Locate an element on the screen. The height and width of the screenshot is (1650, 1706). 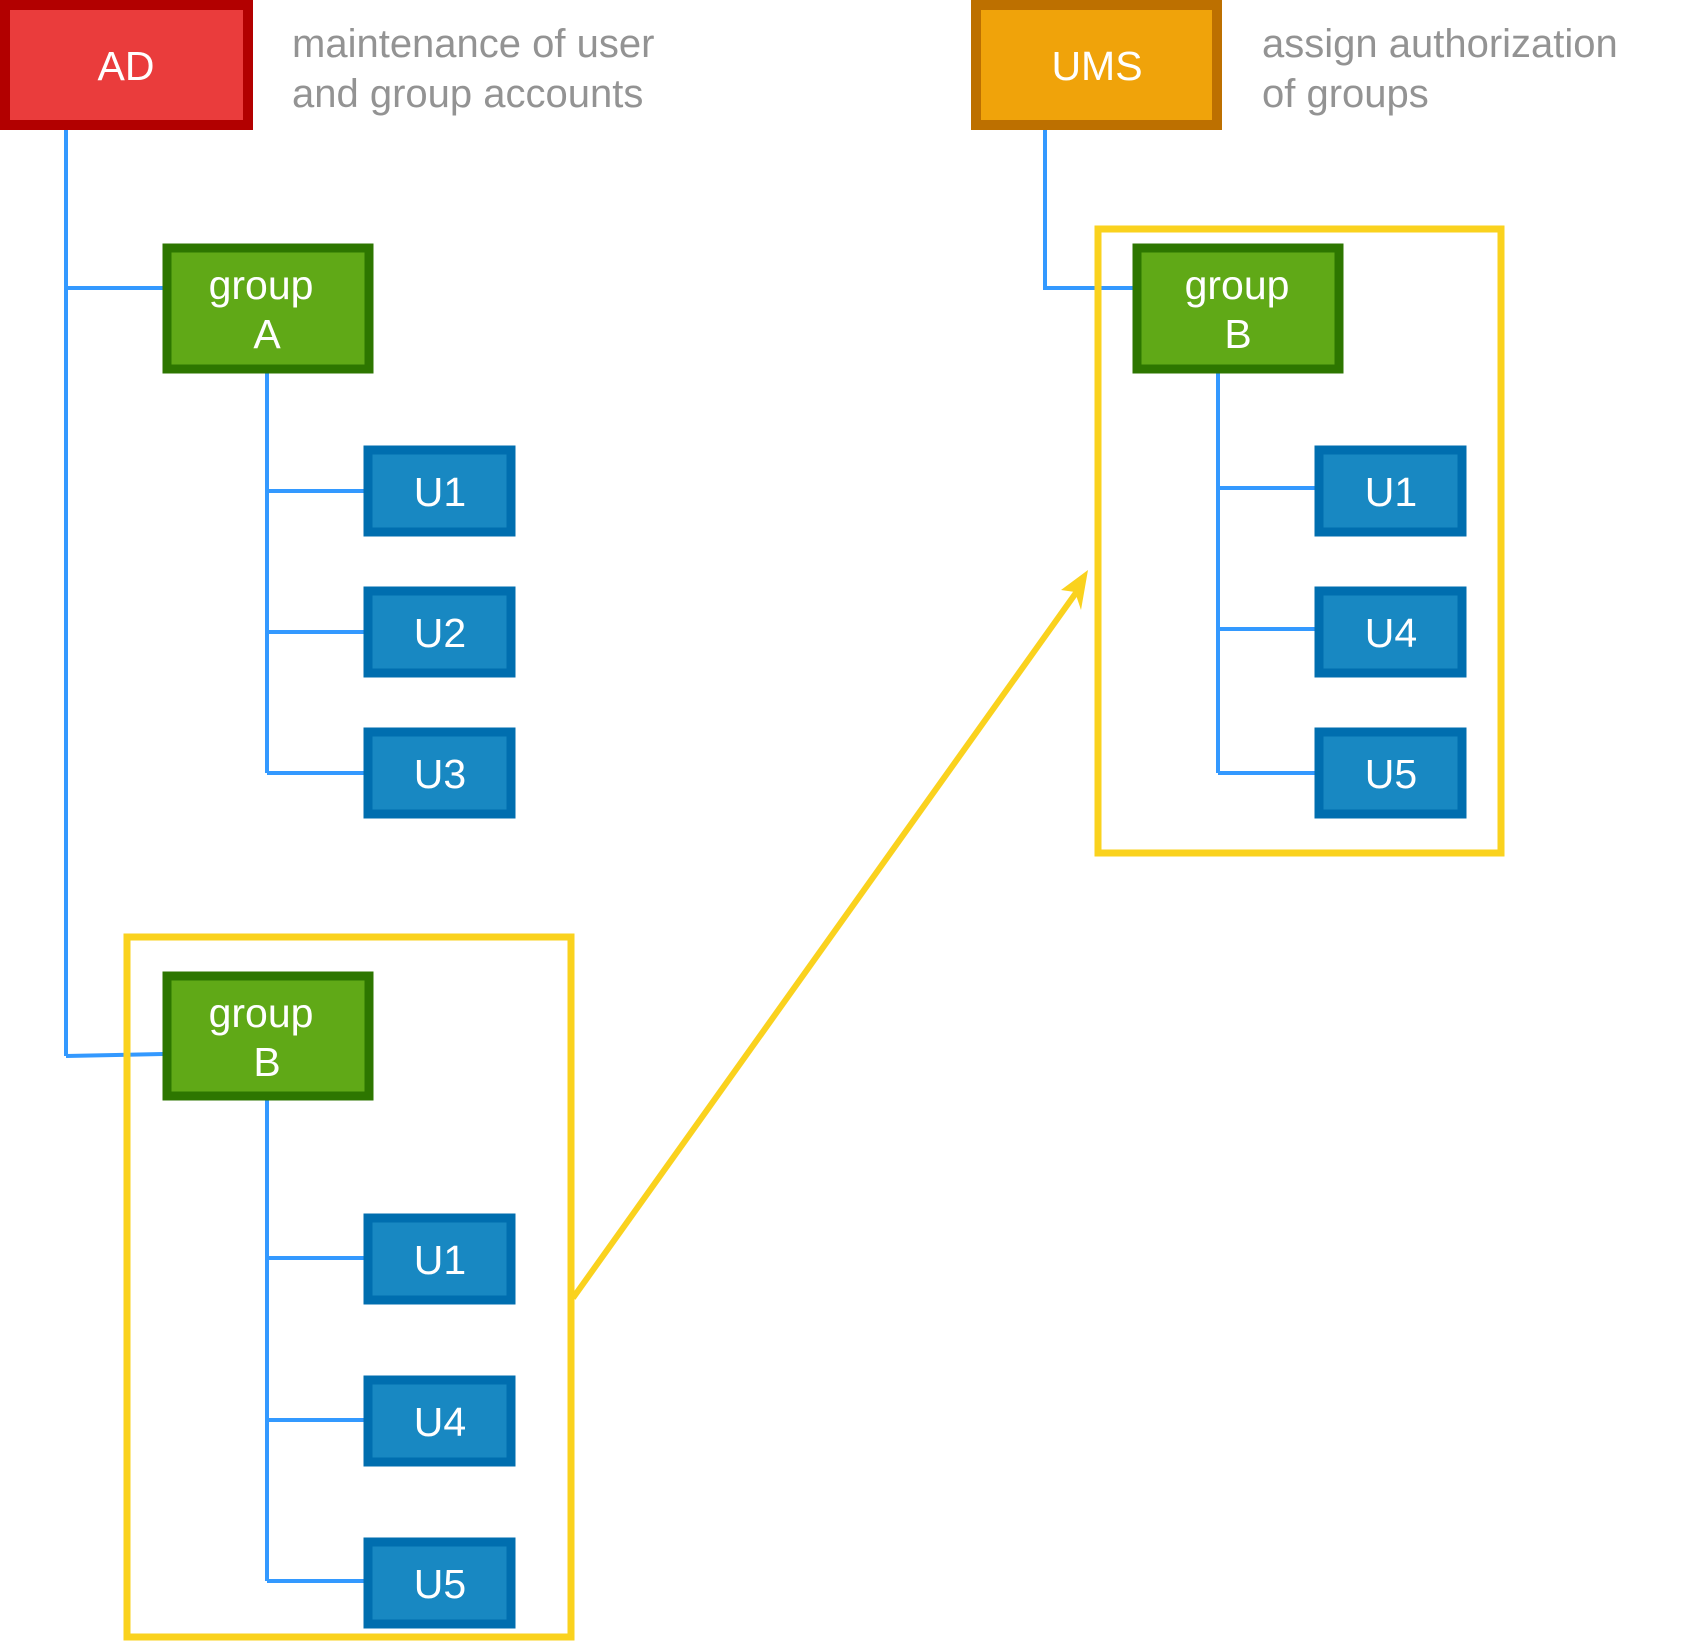
transfer-arrow is located at coordinates (829, 935).